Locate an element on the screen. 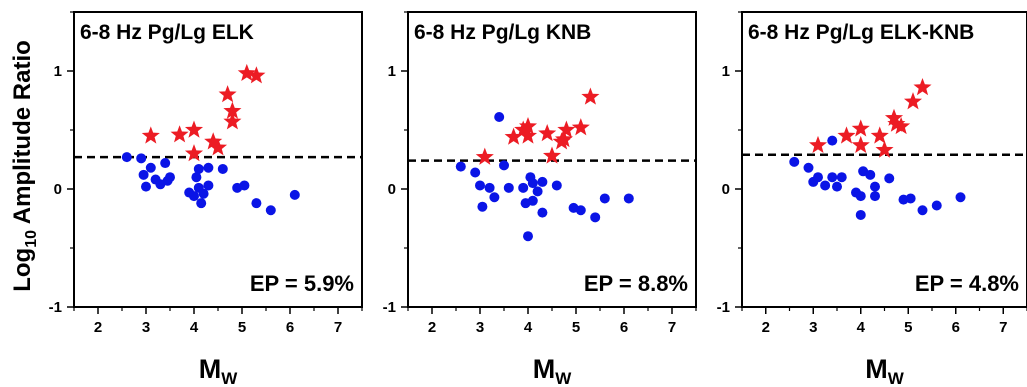 The width and height of the screenshot is (1027, 387). panel-title: 6-8 Hz Pg/Lg ELK-KNB is located at coordinates (861, 32).